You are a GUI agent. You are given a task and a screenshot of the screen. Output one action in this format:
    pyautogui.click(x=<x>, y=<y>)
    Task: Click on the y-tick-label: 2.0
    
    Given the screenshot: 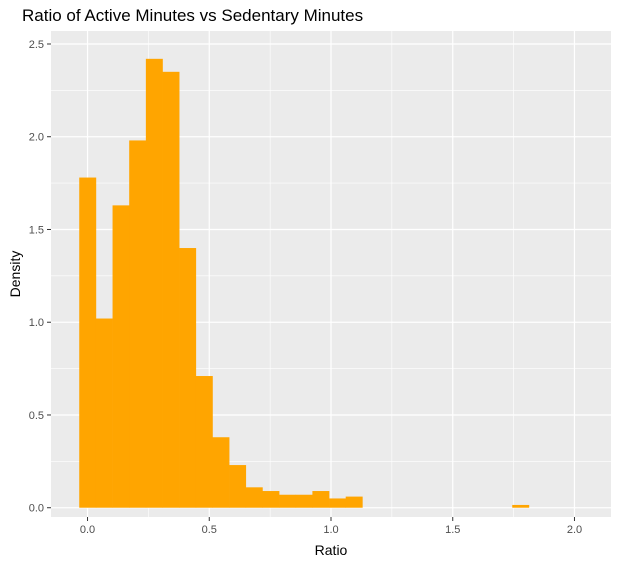 What is the action you would take?
    pyautogui.click(x=36, y=138)
    